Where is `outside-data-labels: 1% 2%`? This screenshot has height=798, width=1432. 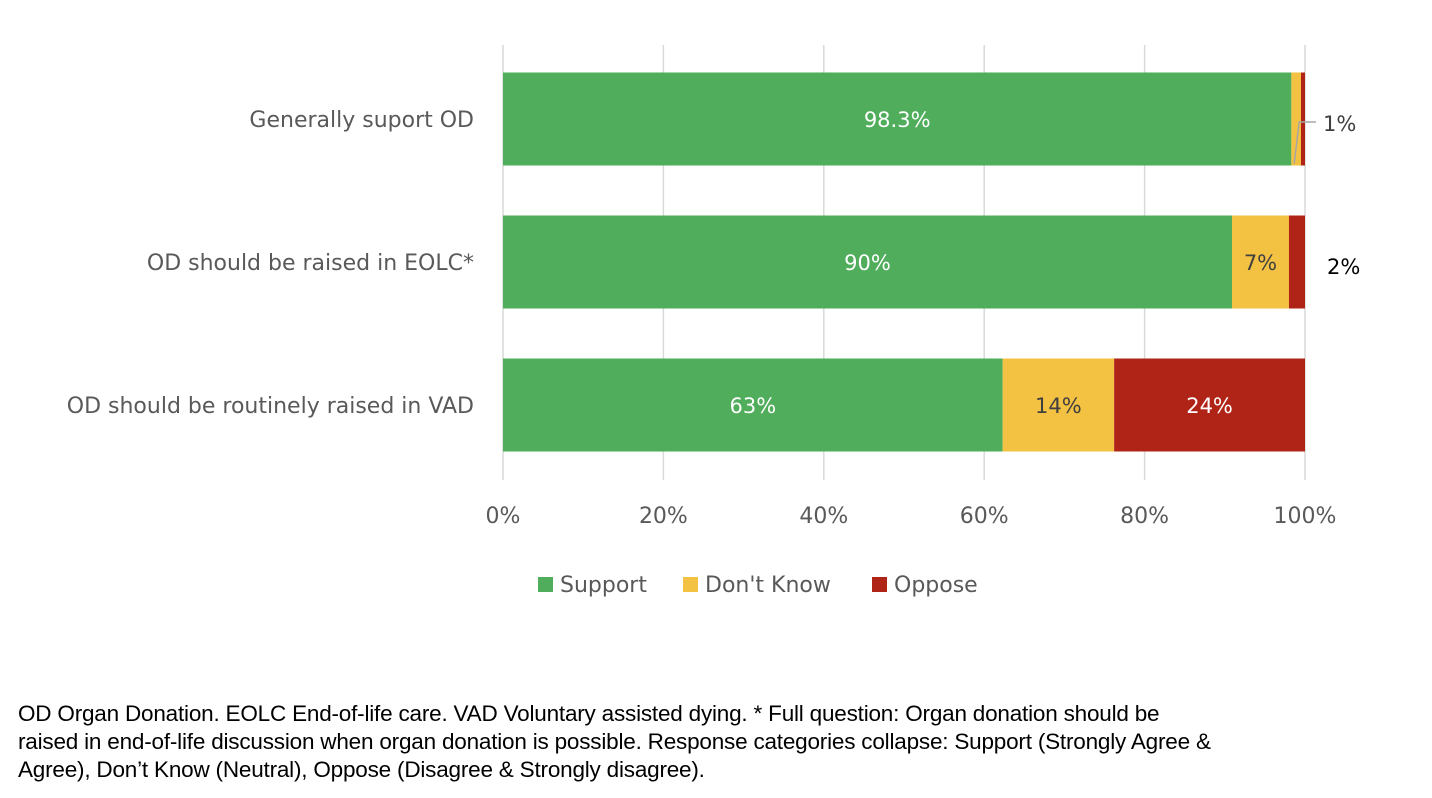
outside-data-labels: 1% 2% is located at coordinates (1326, 195).